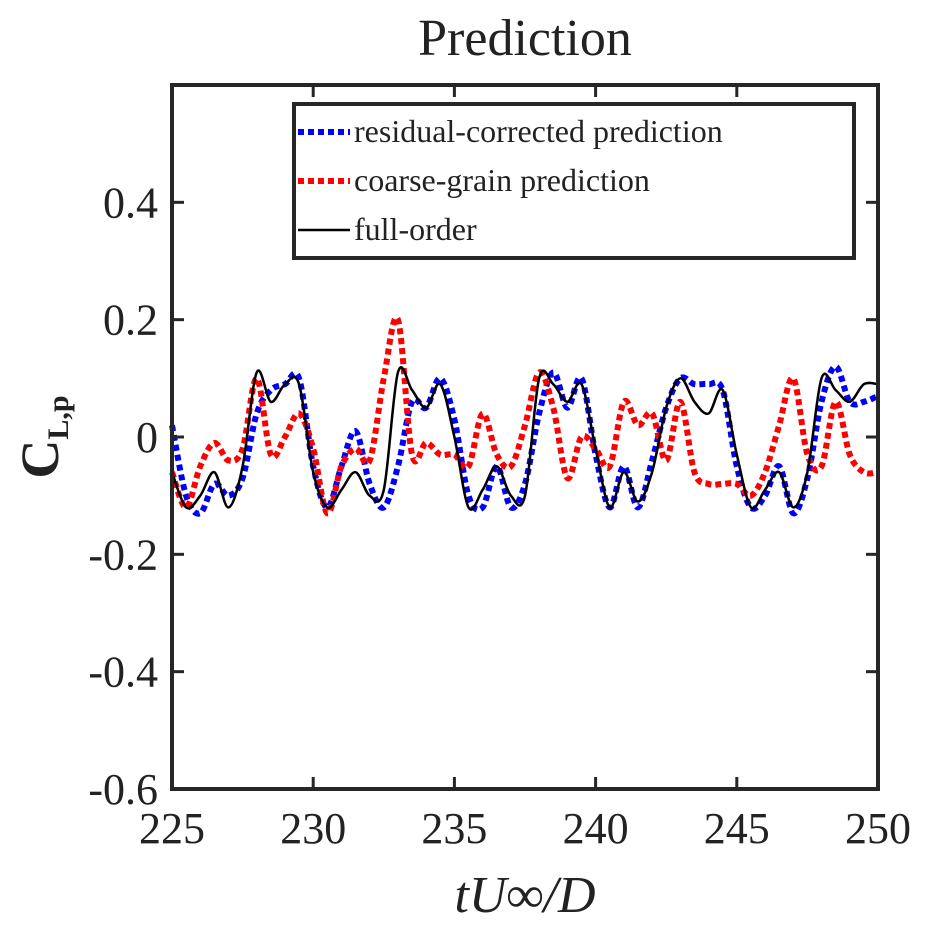  What do you see at coordinates (123, 554) in the screenshot?
I see `y-tick-label: -0.2` at bounding box center [123, 554].